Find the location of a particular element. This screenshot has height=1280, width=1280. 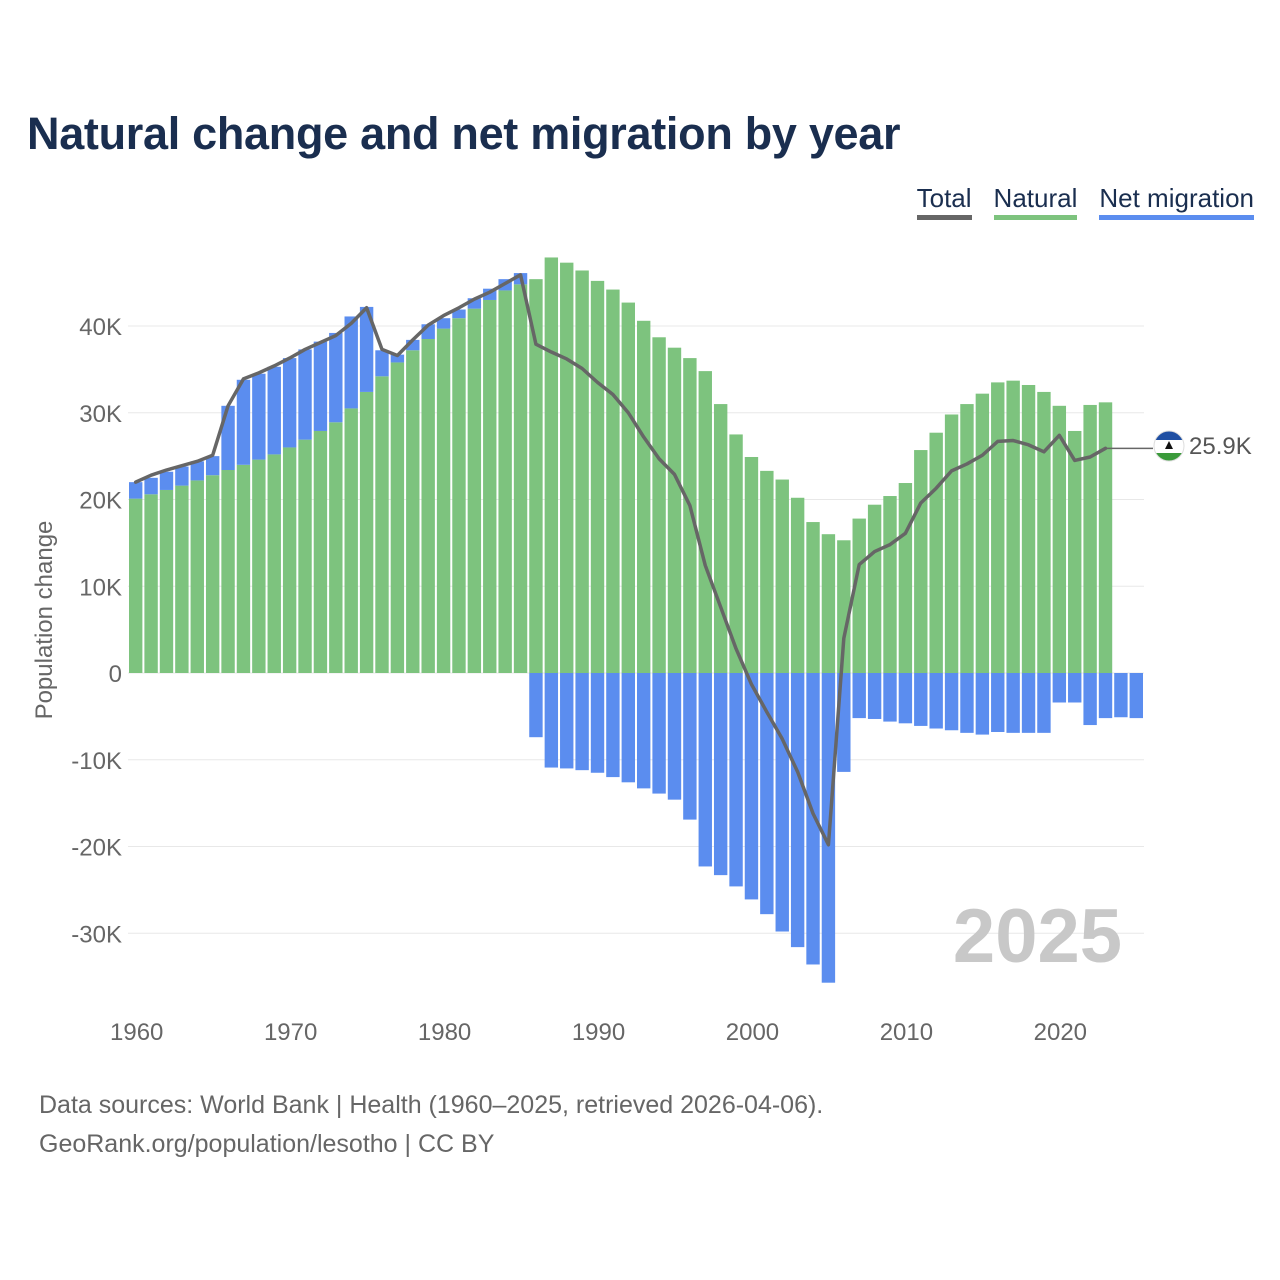

y-tick-label: 30K is located at coordinates (100, 414).